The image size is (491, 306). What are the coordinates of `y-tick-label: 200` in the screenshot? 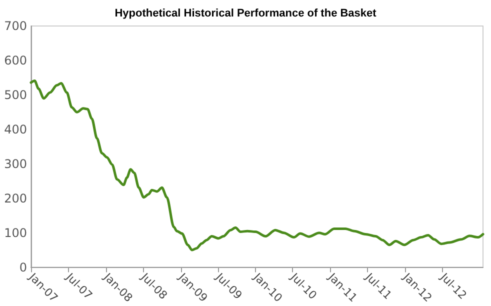 It's located at (15, 198).